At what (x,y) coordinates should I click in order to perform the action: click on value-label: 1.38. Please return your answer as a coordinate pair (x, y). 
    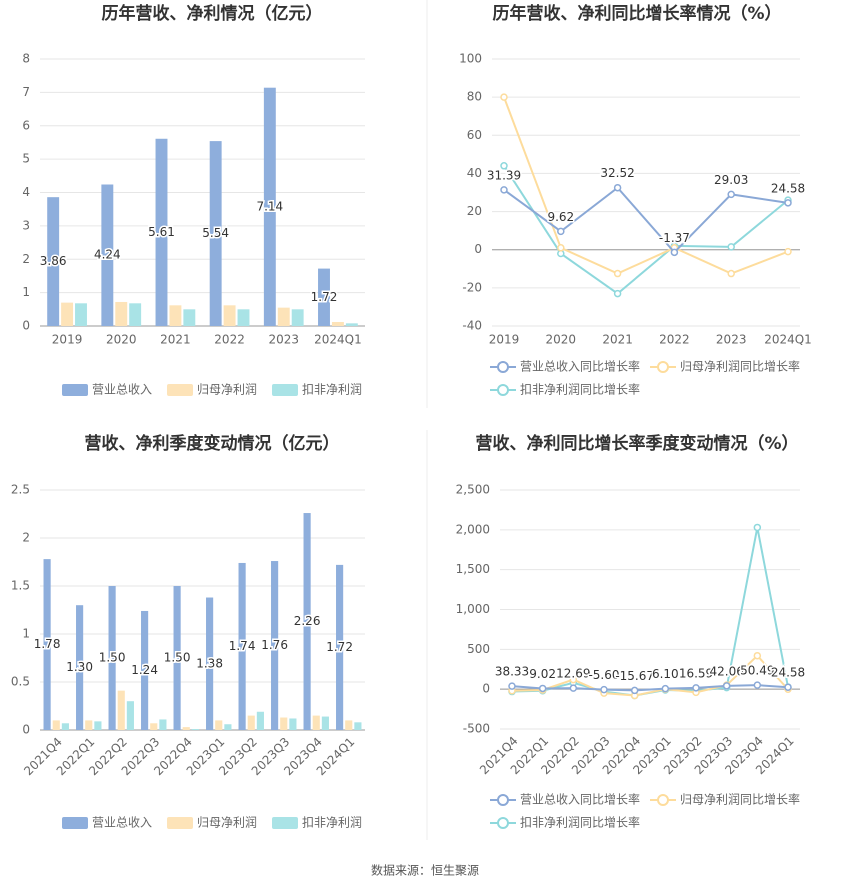
    Looking at the image, I should click on (209, 663).